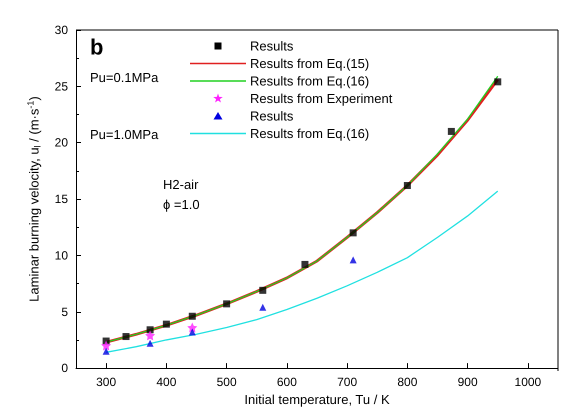 This screenshot has width=574, height=419. I want to click on annotation: Pu=1.0MPa, so click(125, 134).